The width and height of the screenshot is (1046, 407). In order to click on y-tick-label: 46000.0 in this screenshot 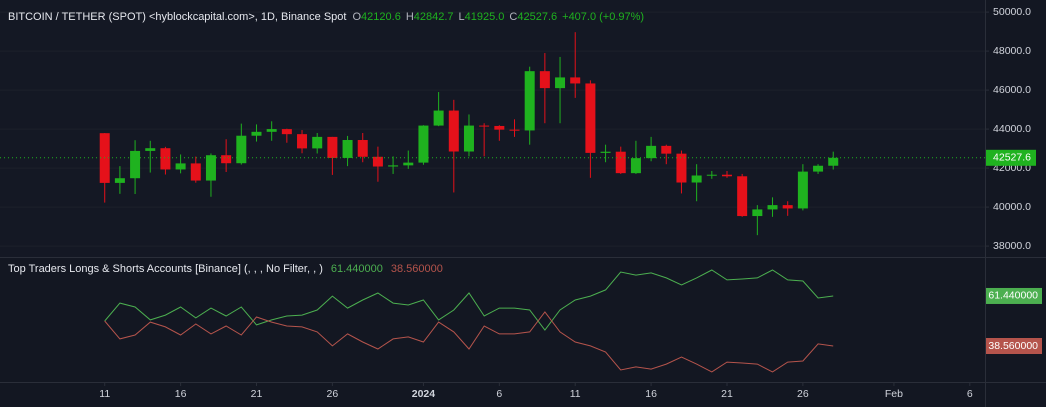, I will do `click(1012, 90)`.